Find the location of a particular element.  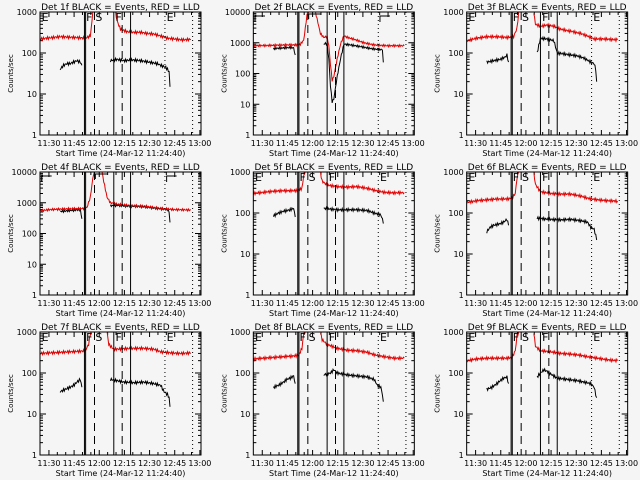

chart-title: Det 1f BLACK = Events, RED = LLD is located at coordinates (120, 8).